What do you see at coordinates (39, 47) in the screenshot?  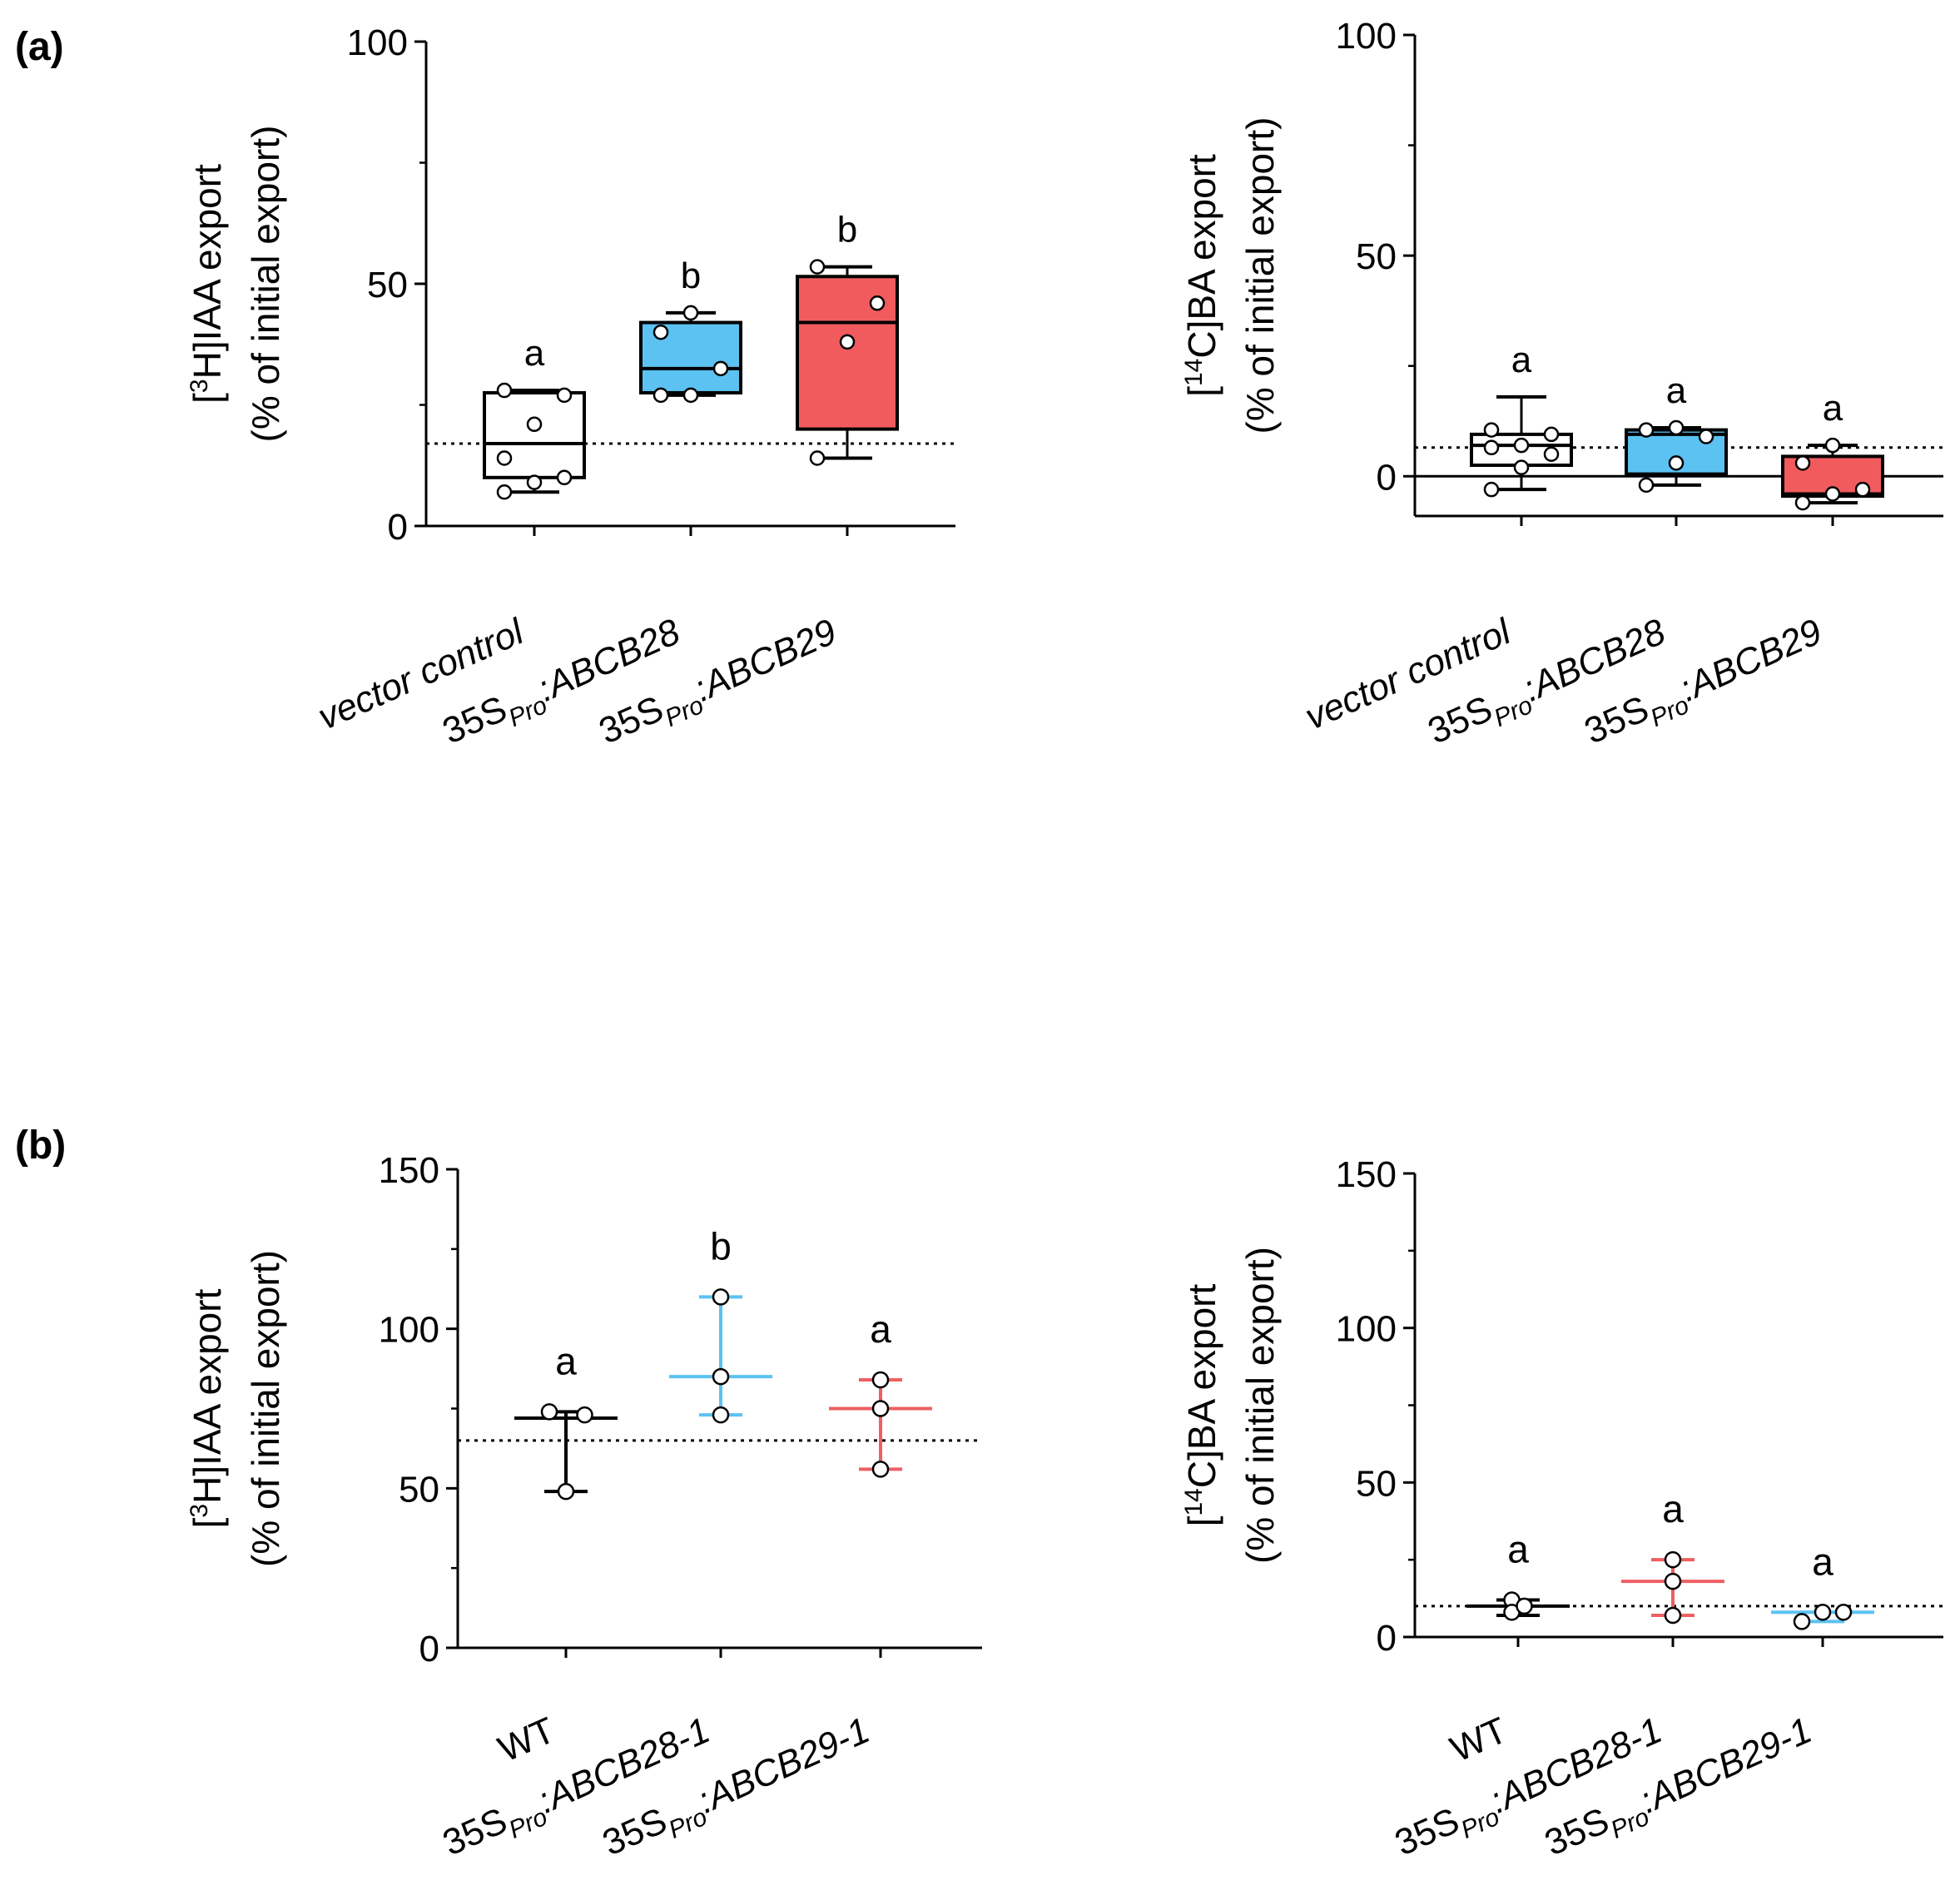 I see `panel-label-a: (a)` at bounding box center [39, 47].